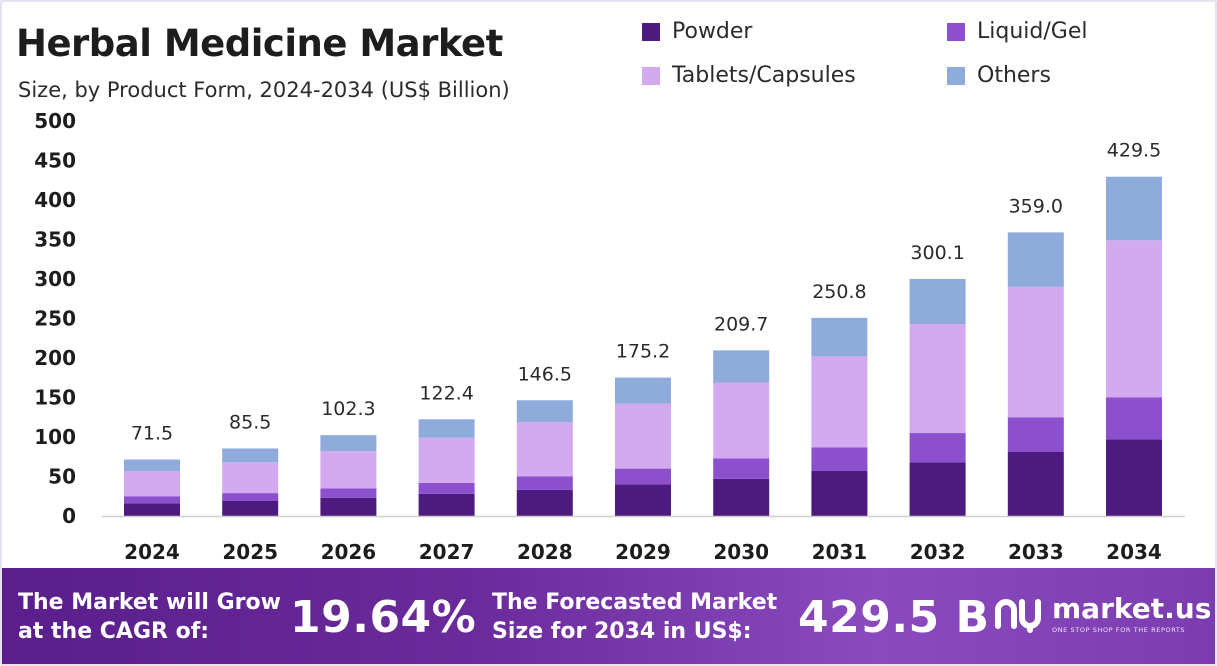 The image size is (1217, 666). Describe the element at coordinates (114, 631) in the screenshot. I see `cagr-label-line-2: at the CAGR of:` at that location.